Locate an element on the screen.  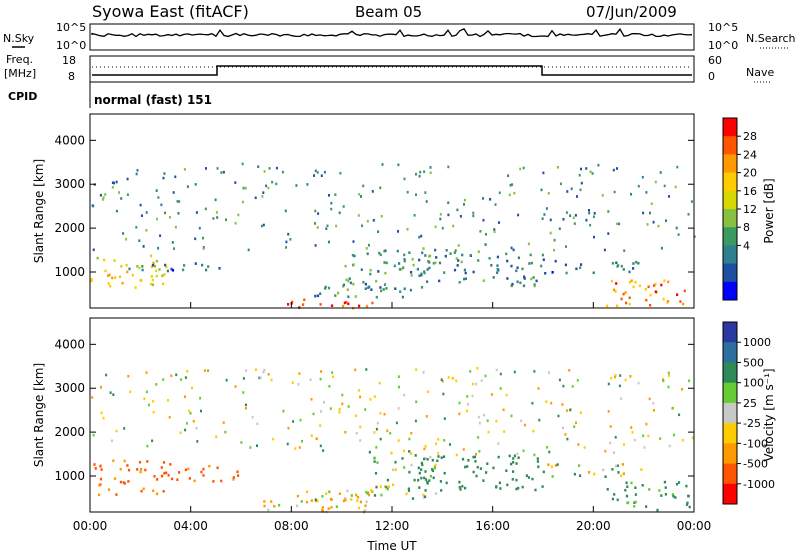
colorbar-tick-label: -100 is located at coordinates (755, 443).